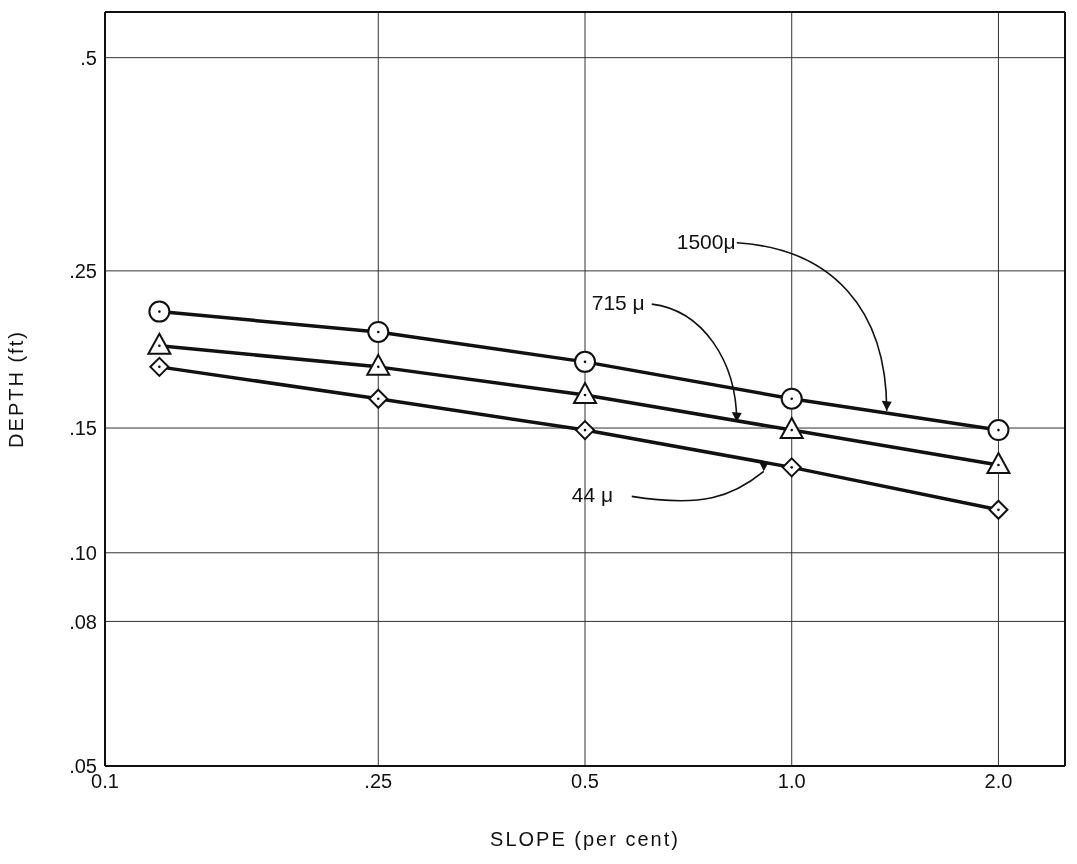 This screenshot has height=864, width=1077. What do you see at coordinates (83, 270) in the screenshot?
I see `y-tick-label: .25` at bounding box center [83, 270].